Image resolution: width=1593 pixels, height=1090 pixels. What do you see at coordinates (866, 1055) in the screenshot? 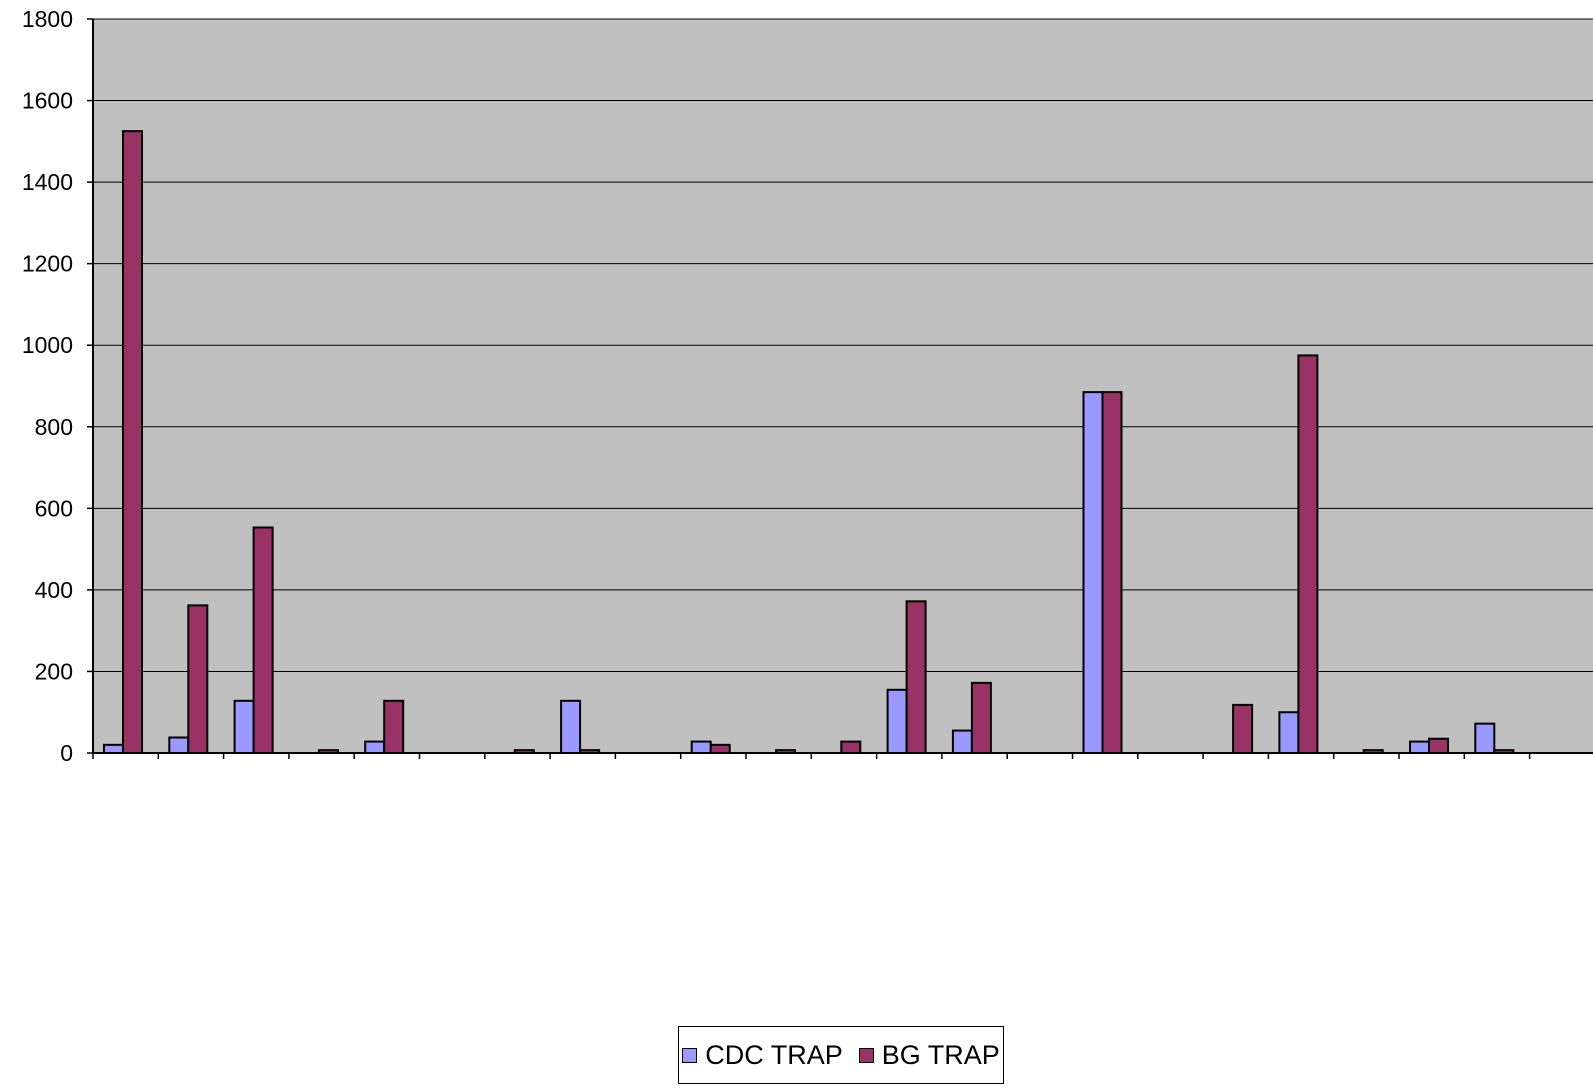
I see `legend-swatch-bg` at bounding box center [866, 1055].